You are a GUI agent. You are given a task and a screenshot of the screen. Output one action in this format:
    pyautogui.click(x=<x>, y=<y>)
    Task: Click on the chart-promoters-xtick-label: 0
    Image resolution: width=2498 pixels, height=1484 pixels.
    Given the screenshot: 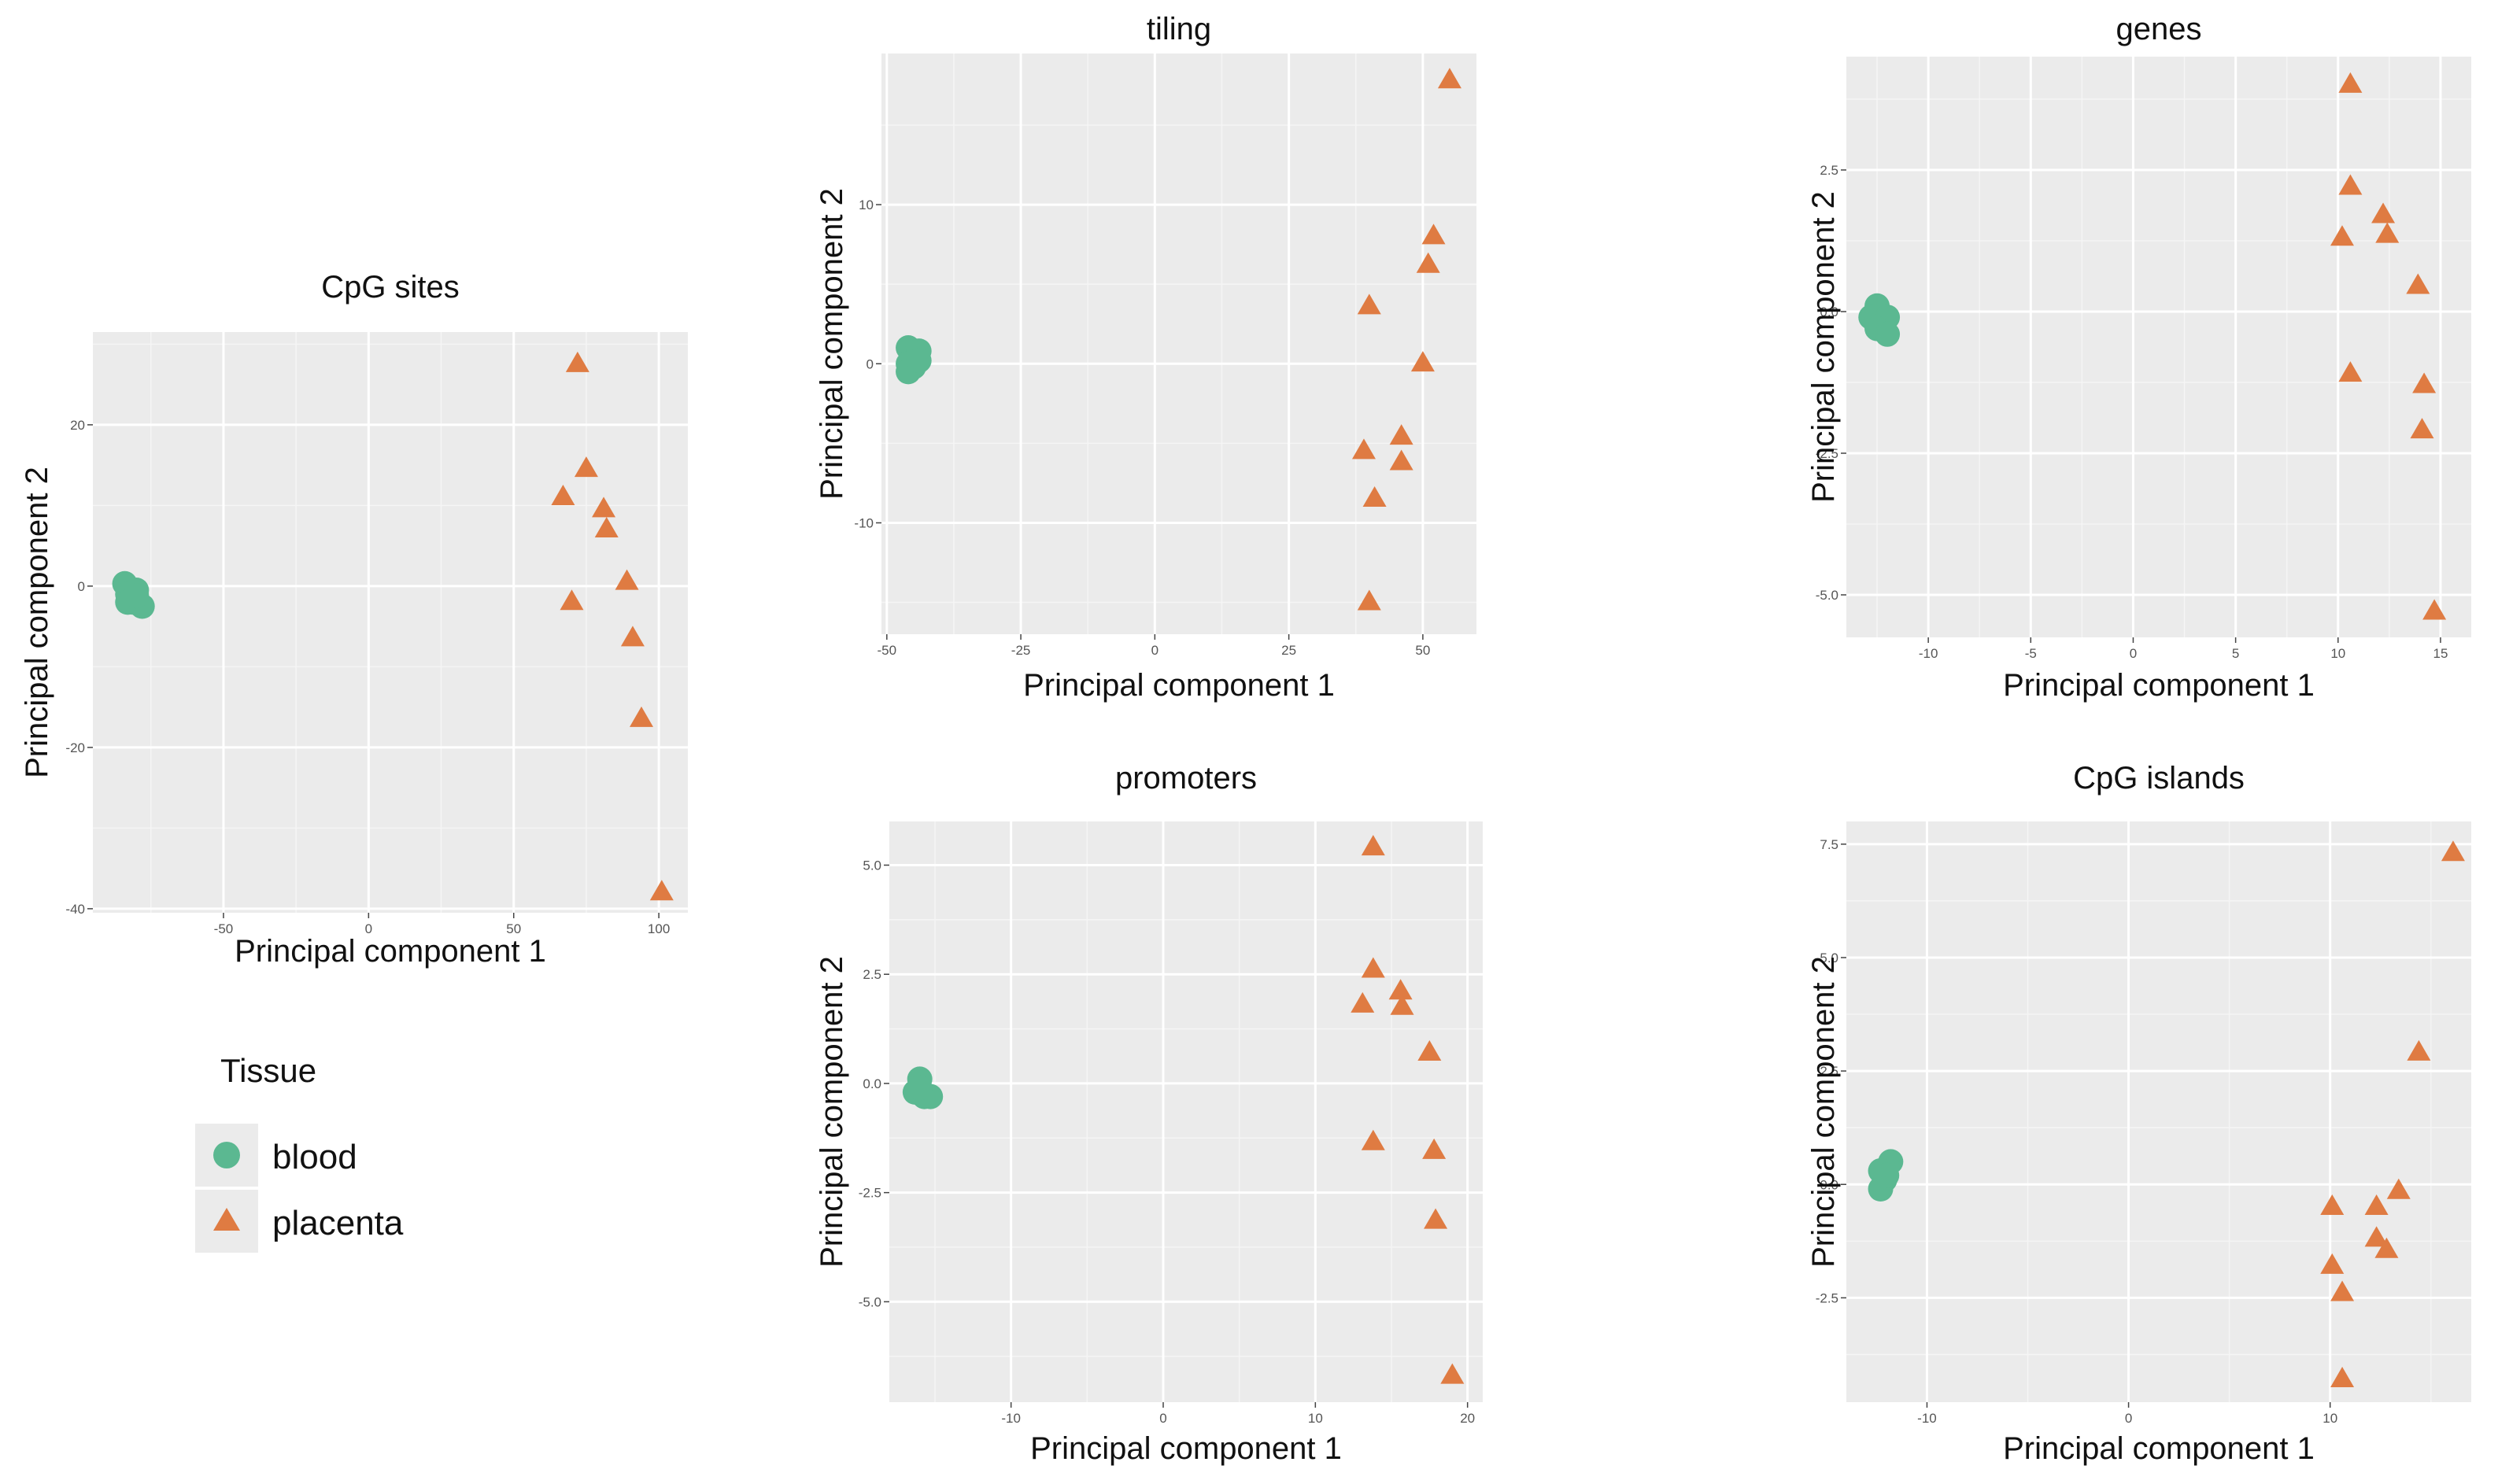 What is the action you would take?
    pyautogui.click(x=1162, y=1418)
    